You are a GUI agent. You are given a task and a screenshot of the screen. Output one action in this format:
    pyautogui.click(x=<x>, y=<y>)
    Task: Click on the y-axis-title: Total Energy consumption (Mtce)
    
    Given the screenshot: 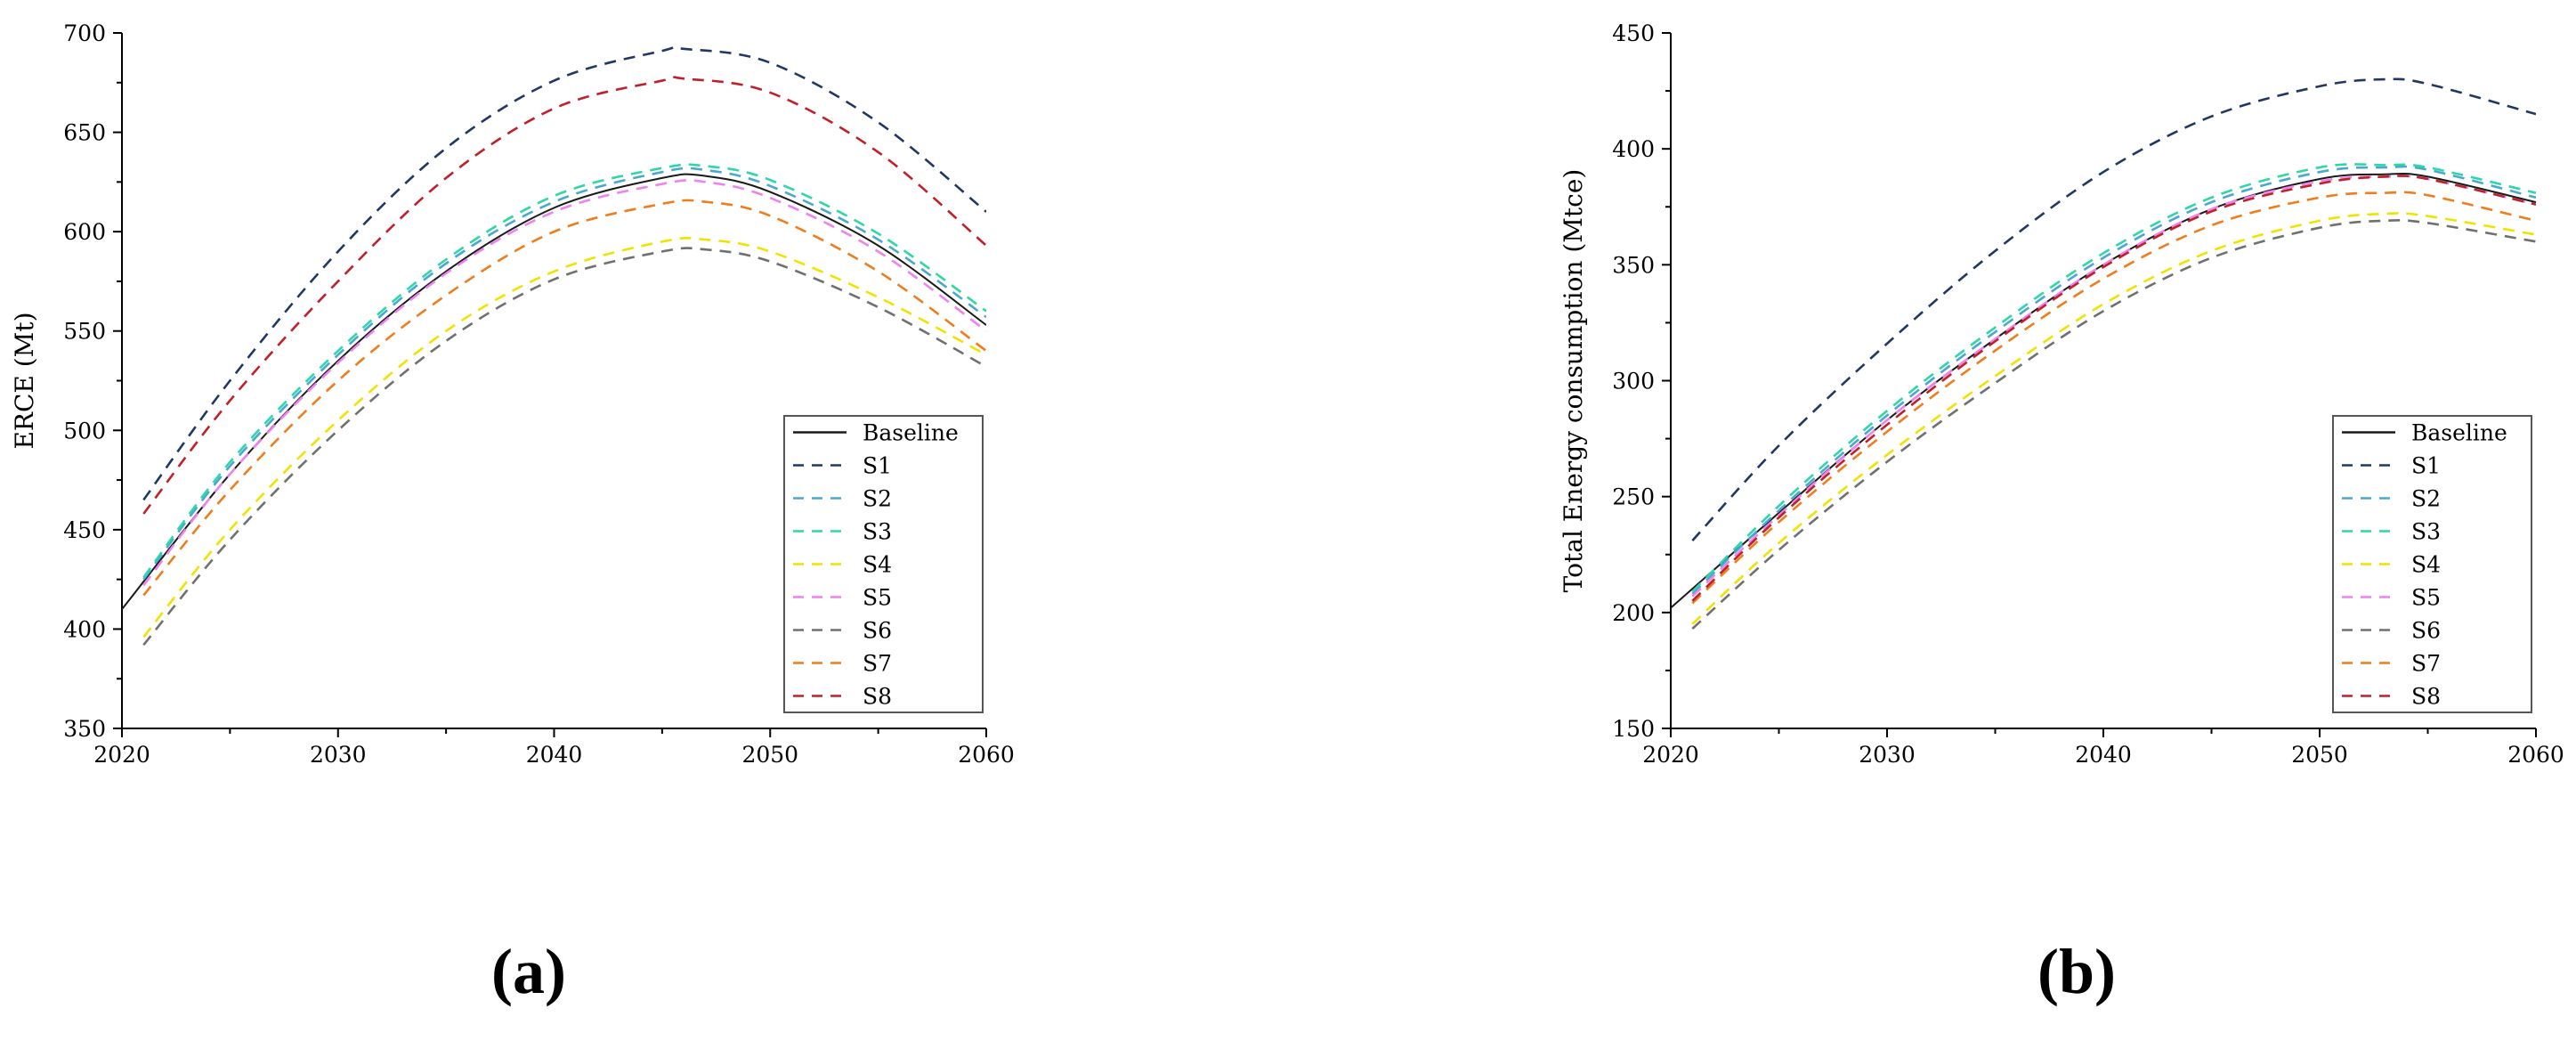 What is the action you would take?
    pyautogui.click(x=1573, y=381)
    